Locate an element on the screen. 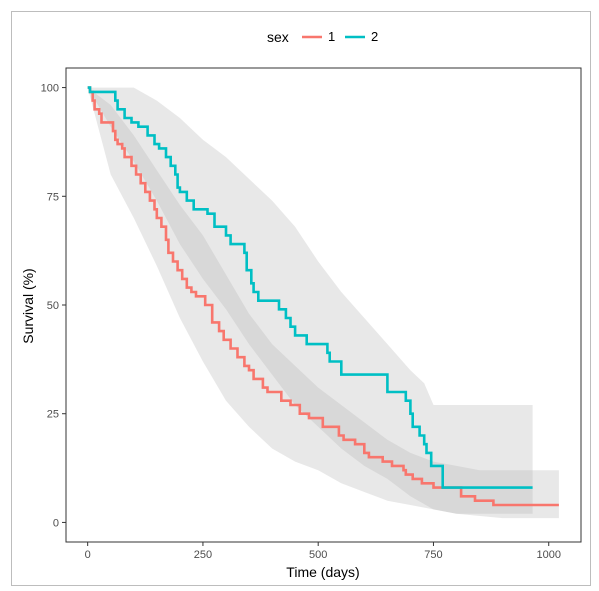 The image size is (599, 591). y-axis: 0 25 50 75 100 is located at coordinates (53, 306).